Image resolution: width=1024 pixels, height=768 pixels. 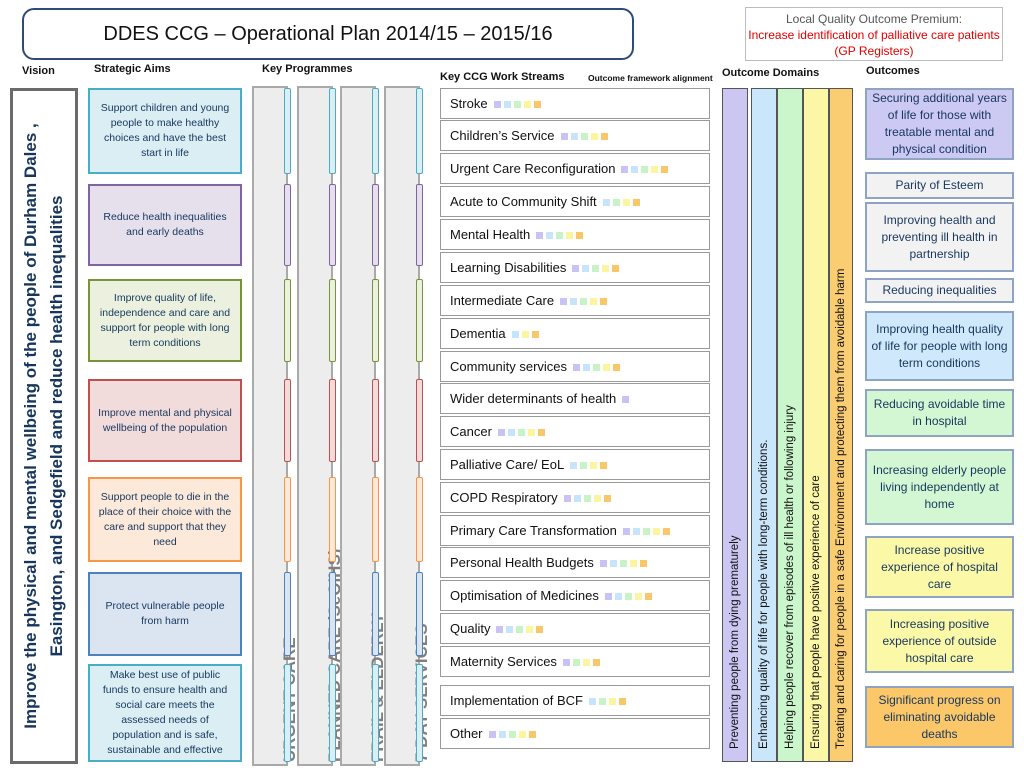 I want to click on work-stream-label: Wider determinants of health, so click(x=533, y=398).